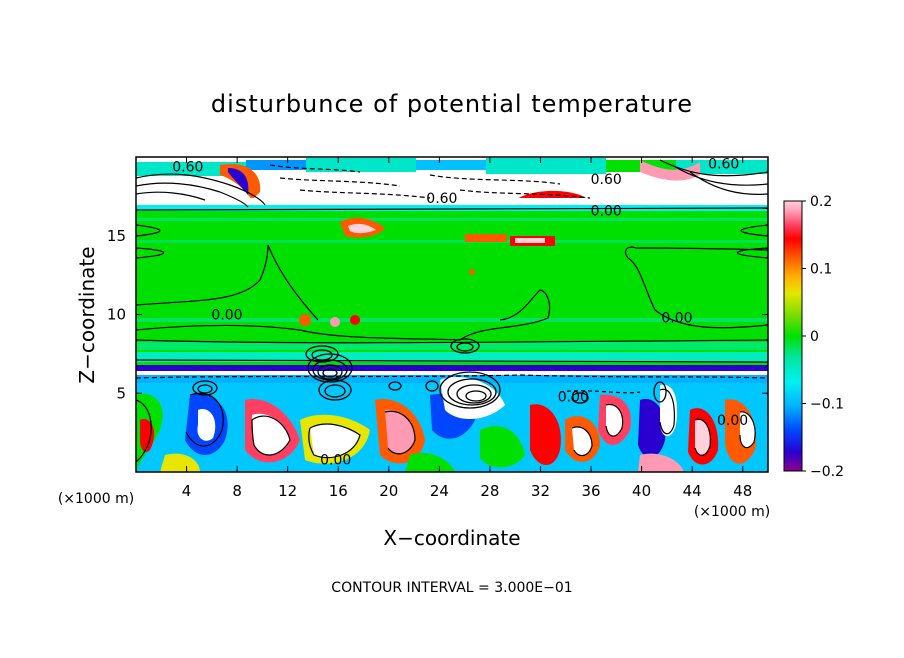 This screenshot has width=904, height=658. What do you see at coordinates (489, 491) in the screenshot?
I see `x-tick-label: 28` at bounding box center [489, 491].